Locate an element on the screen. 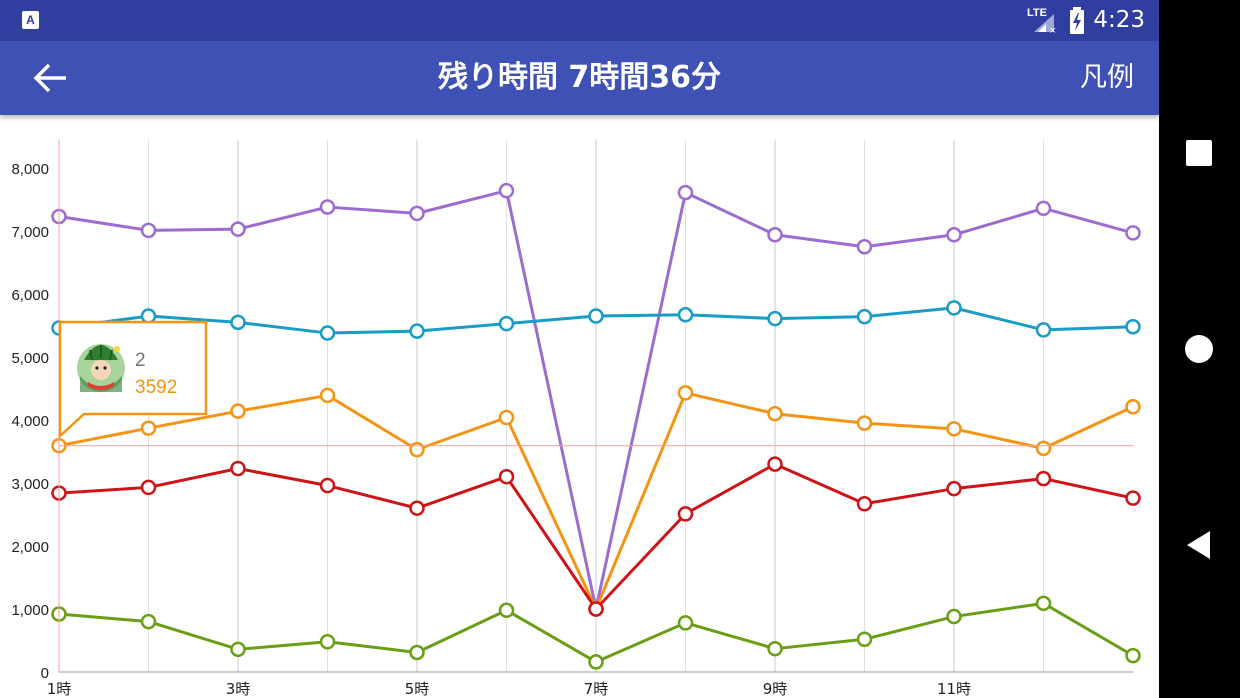 Image resolution: width=1240 pixels, height=698 pixels. y-tick-label: 0 is located at coordinates (45, 673).